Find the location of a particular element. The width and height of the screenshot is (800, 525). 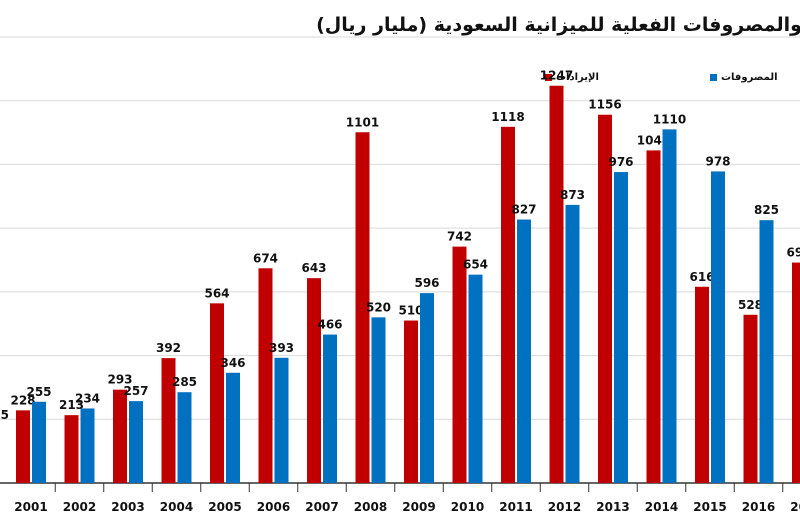

x-tick-label-2006: 2006 is located at coordinates (273, 507).